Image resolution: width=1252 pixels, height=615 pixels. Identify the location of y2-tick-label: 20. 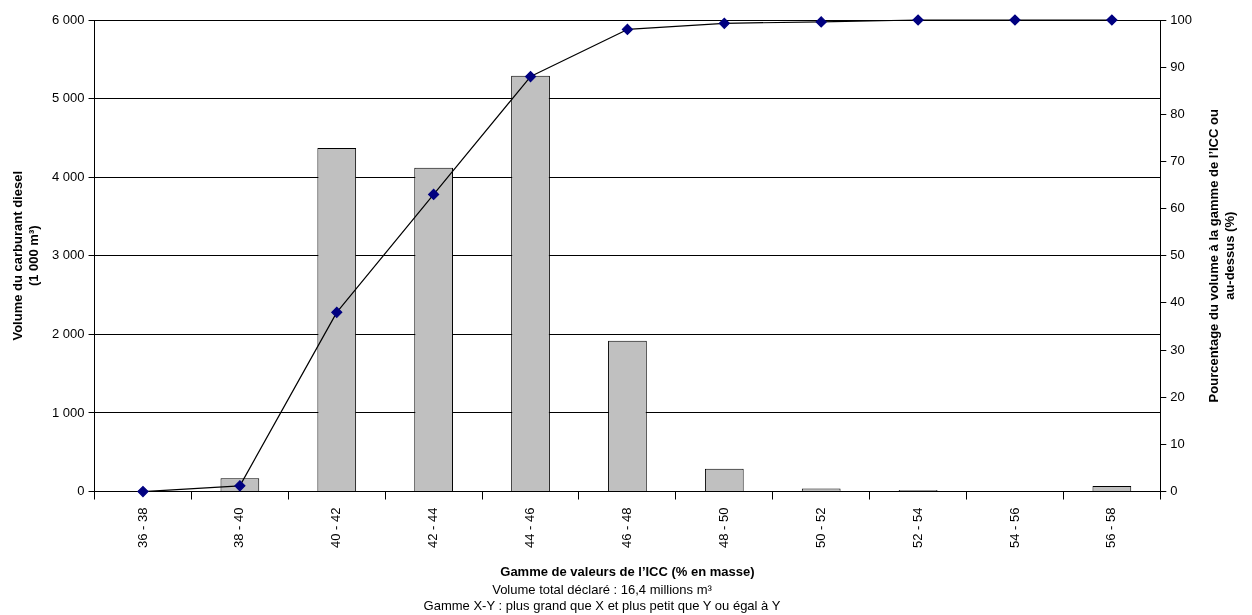
(1177, 396).